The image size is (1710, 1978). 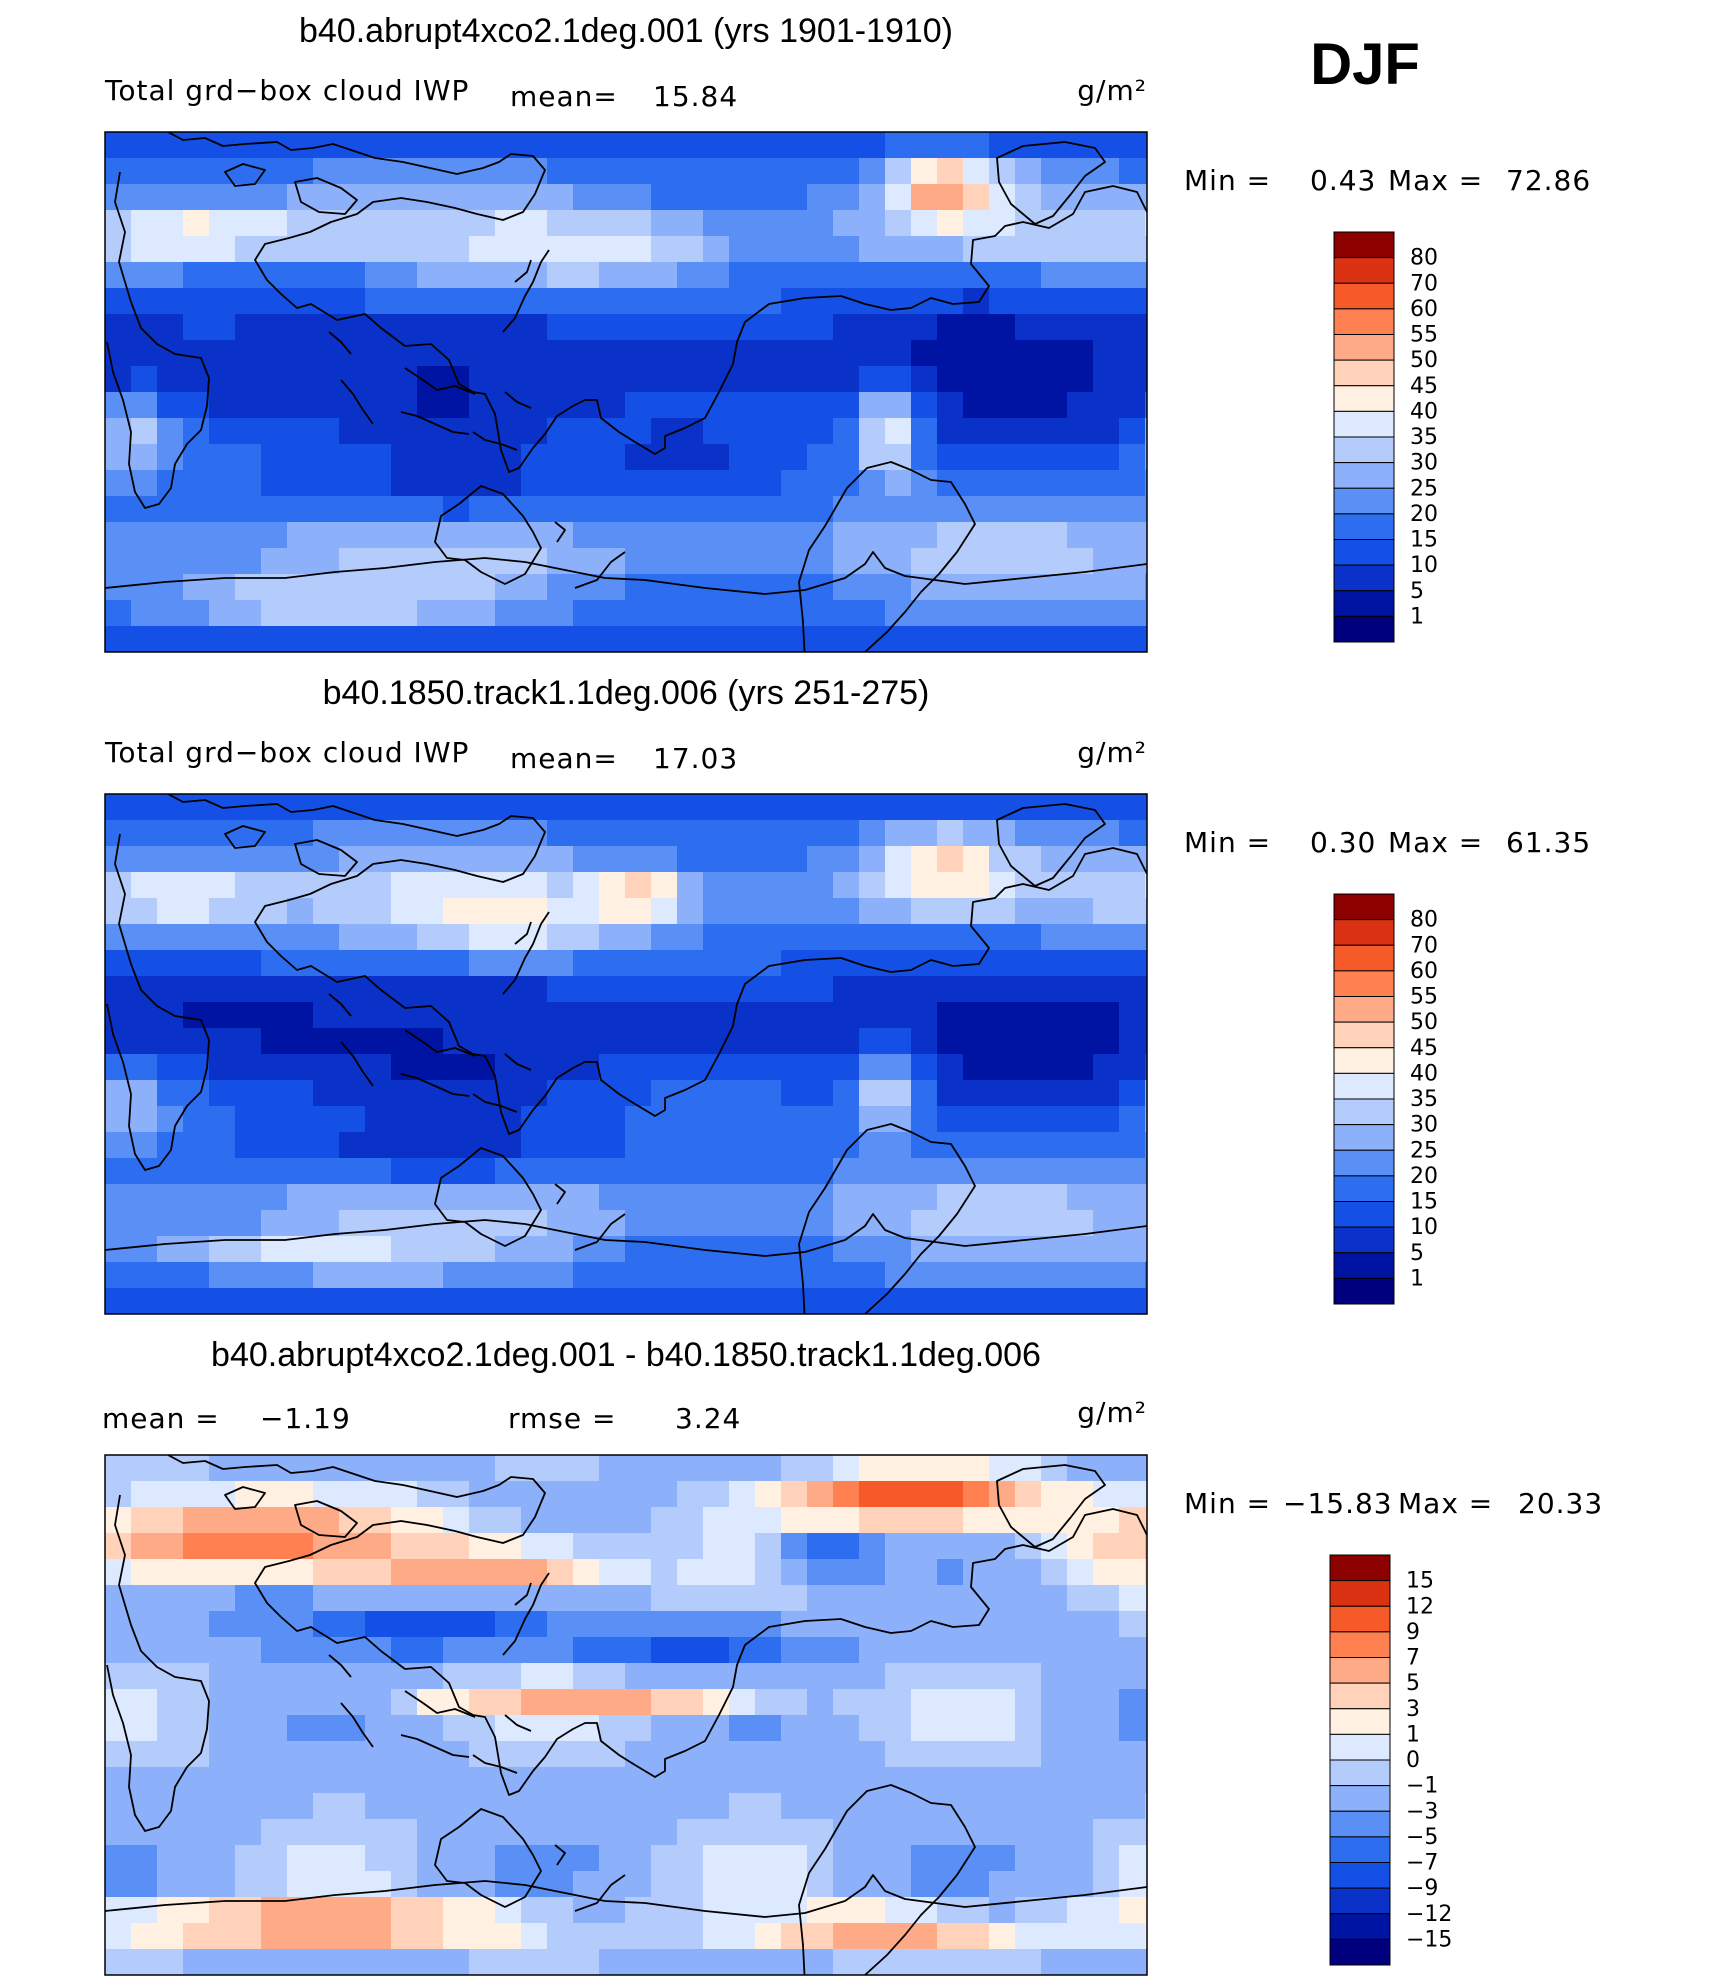 I want to click on colorbar-tick-label: 12, so click(x=1420, y=1606).